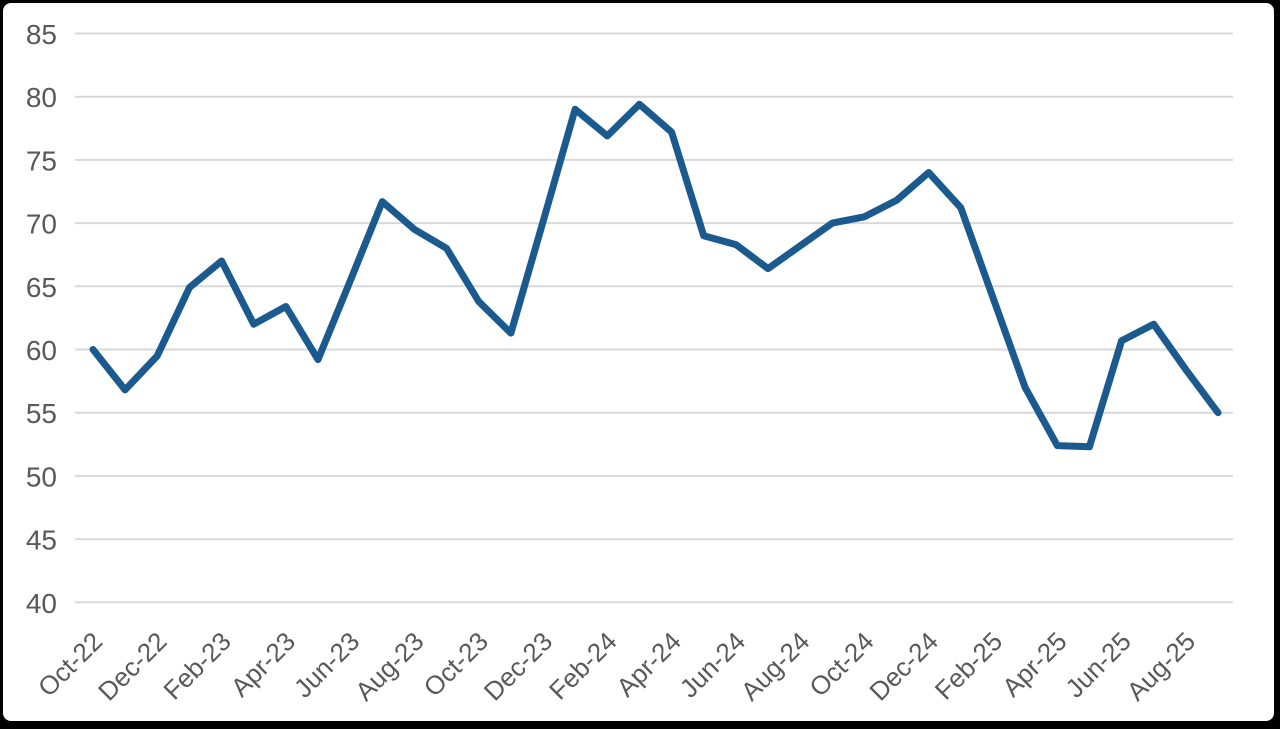 Image resolution: width=1280 pixels, height=729 pixels. I want to click on x-axis-tick-label: Aug-24, so click(775, 666).